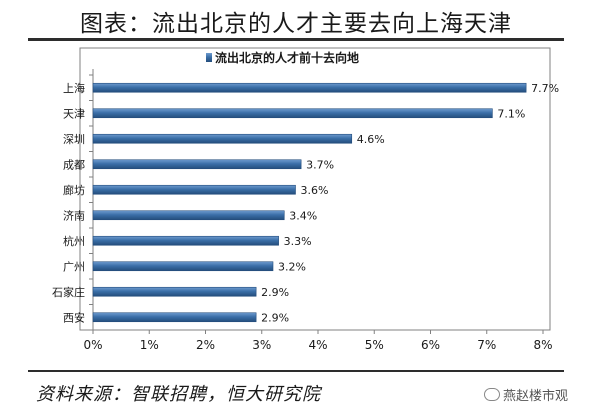 The height and width of the screenshot is (415, 592). Describe the element at coordinates (542, 345) in the screenshot. I see `x-tick-label: 8%` at that location.